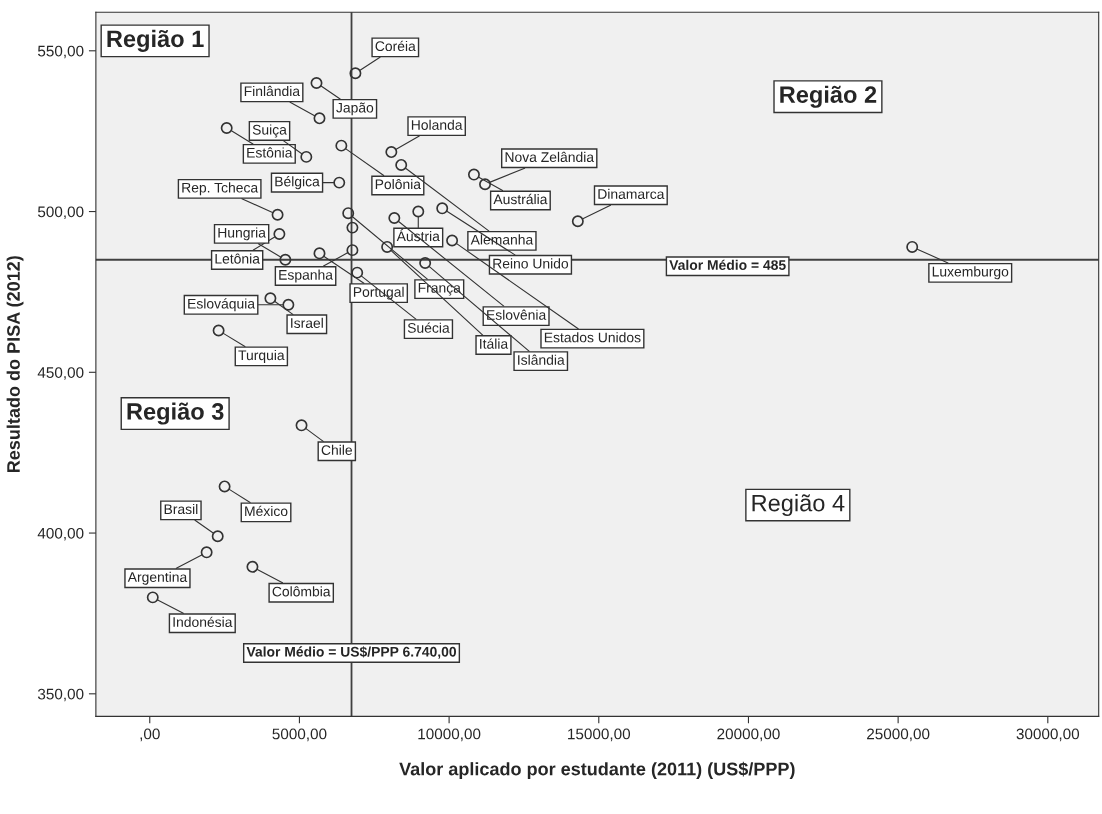 The height and width of the screenshot is (814, 1102). I want to click on x-tick-label: 30000,00, so click(1048, 735).